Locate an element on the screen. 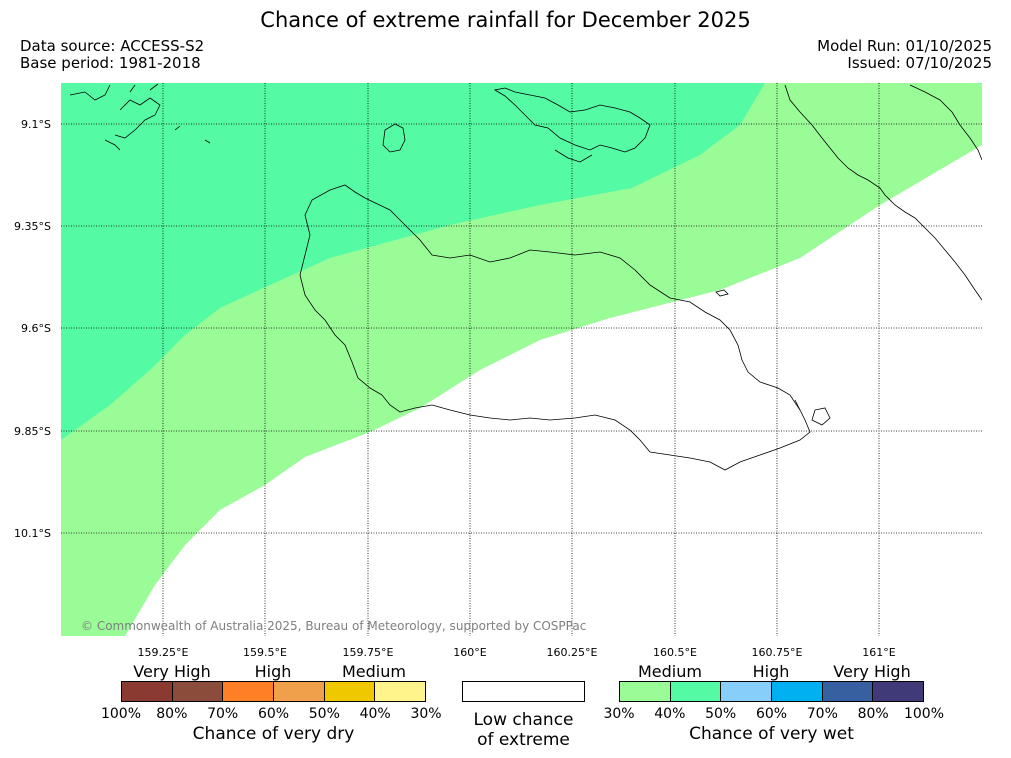  coast-small-islets is located at coordinates (773, 357).